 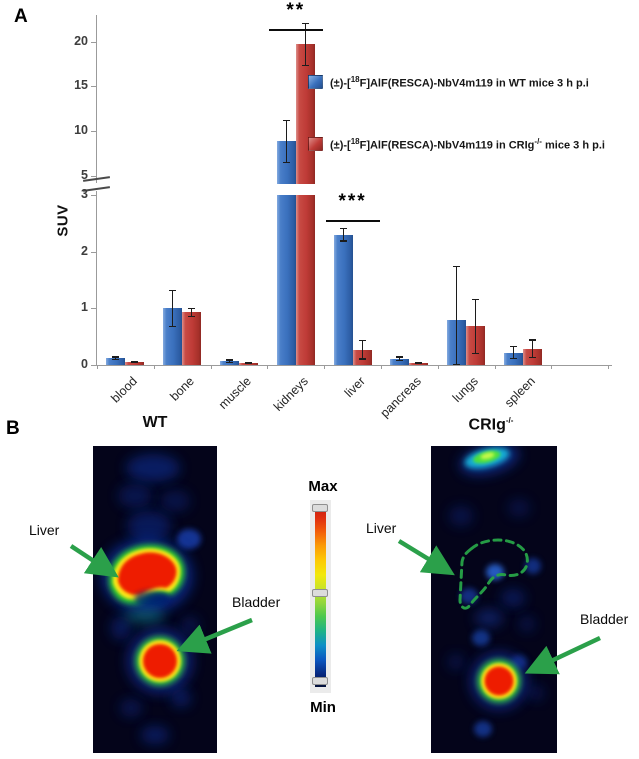 I want to click on wt-pet-scan, so click(x=155, y=599).